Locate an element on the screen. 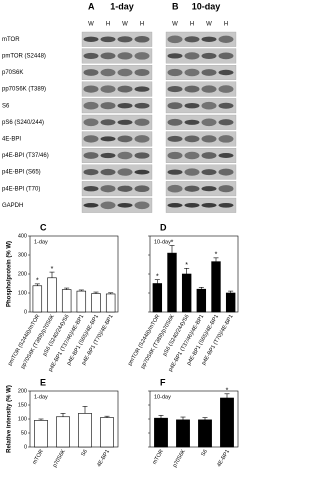 This screenshot has width=320, height=500. y-tick-label: 50 is located at coordinates (24, 433).